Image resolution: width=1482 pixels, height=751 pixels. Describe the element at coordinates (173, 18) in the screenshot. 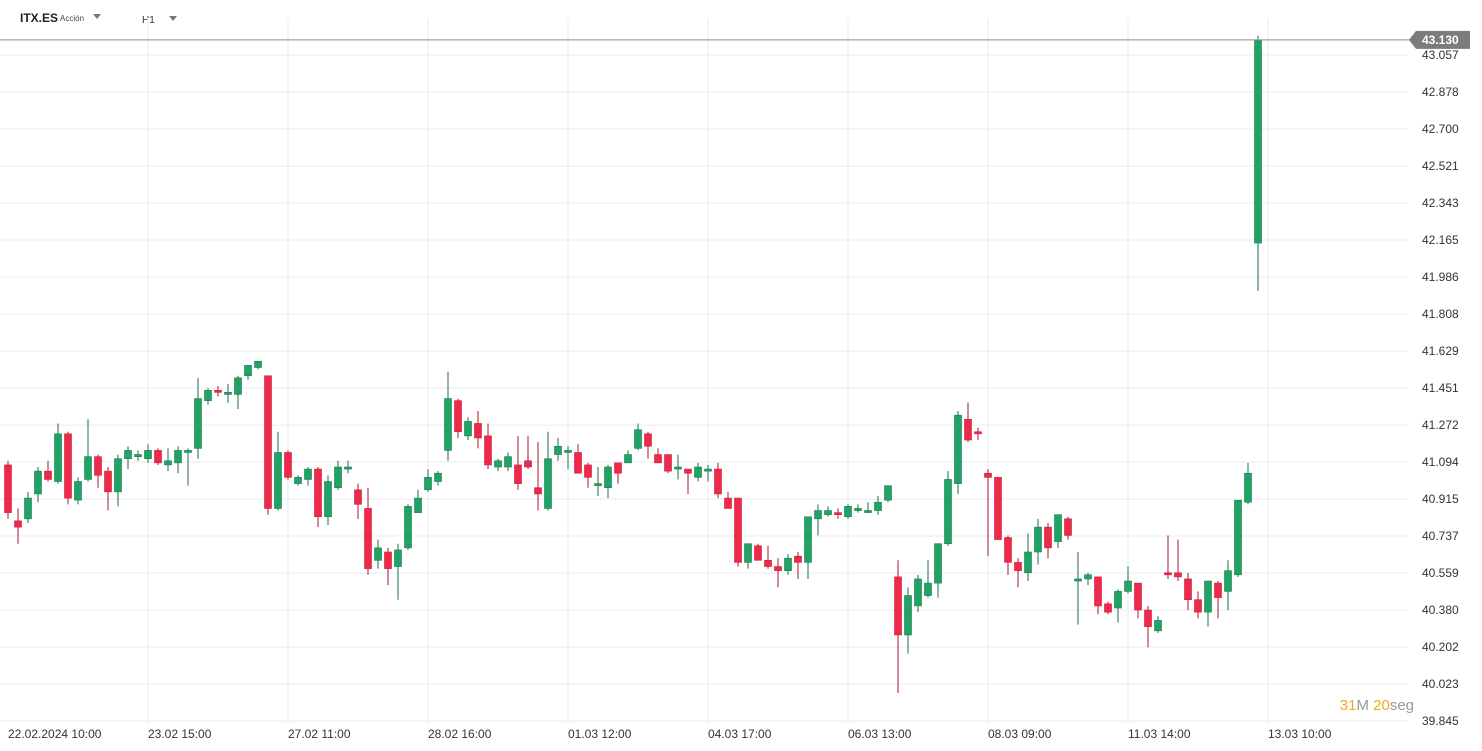

I see `timeframe-dropdown-chevron-icon` at that location.